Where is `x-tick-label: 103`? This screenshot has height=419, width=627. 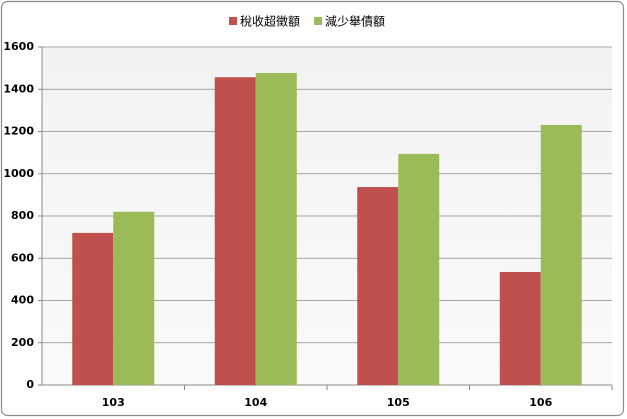
x-tick-label: 103 is located at coordinates (113, 402).